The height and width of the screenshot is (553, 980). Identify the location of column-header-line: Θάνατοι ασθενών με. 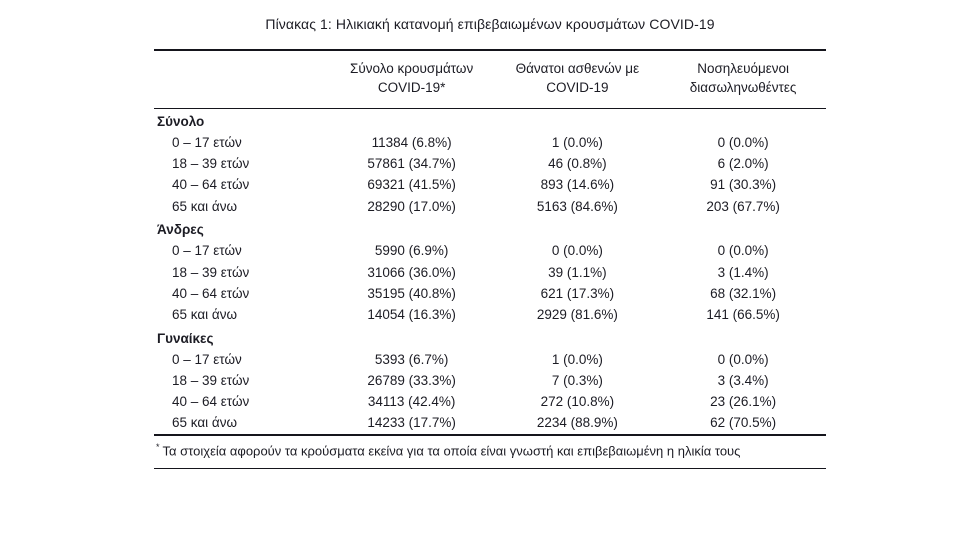
(577, 68).